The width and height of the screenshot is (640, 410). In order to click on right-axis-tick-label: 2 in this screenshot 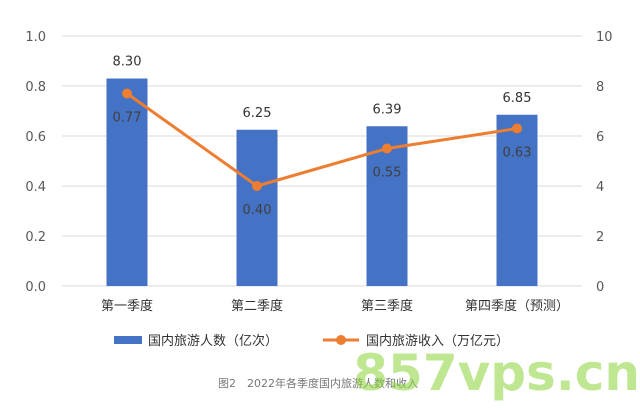, I will do `click(600, 237)`.